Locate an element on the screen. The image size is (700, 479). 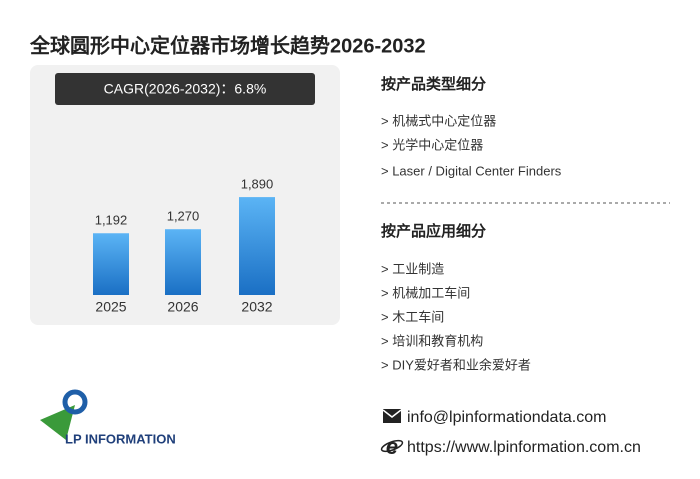
web-icon: e is located at coordinates (392, 446).